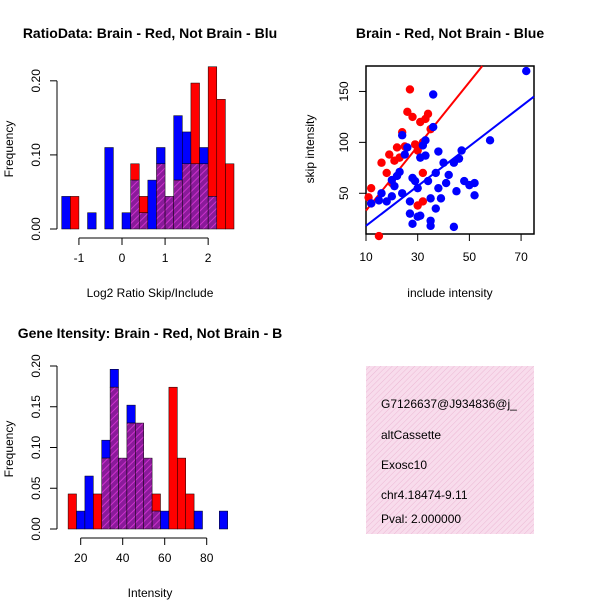  Describe the element at coordinates (344, 193) in the screenshot. I see `scatter-y-tick-label: 50` at that location.